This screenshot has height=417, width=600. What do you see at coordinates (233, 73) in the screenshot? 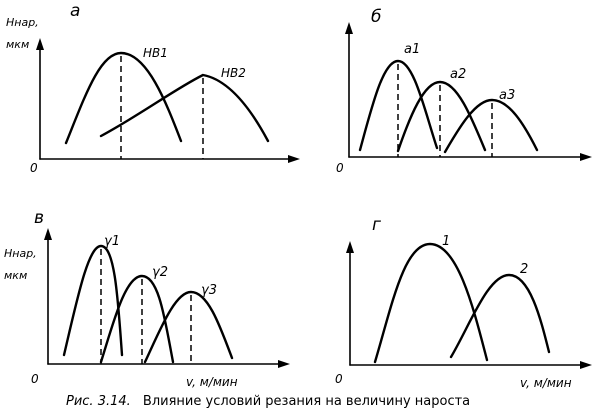
I see `curve-hb2-label: HB2` at bounding box center [233, 73].